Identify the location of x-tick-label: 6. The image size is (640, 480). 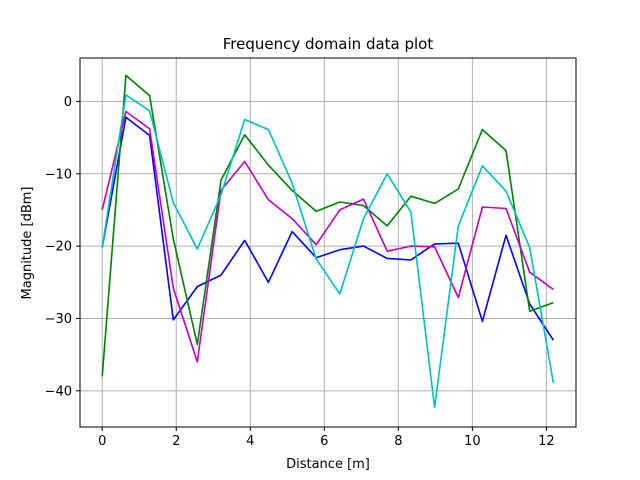
(324, 441).